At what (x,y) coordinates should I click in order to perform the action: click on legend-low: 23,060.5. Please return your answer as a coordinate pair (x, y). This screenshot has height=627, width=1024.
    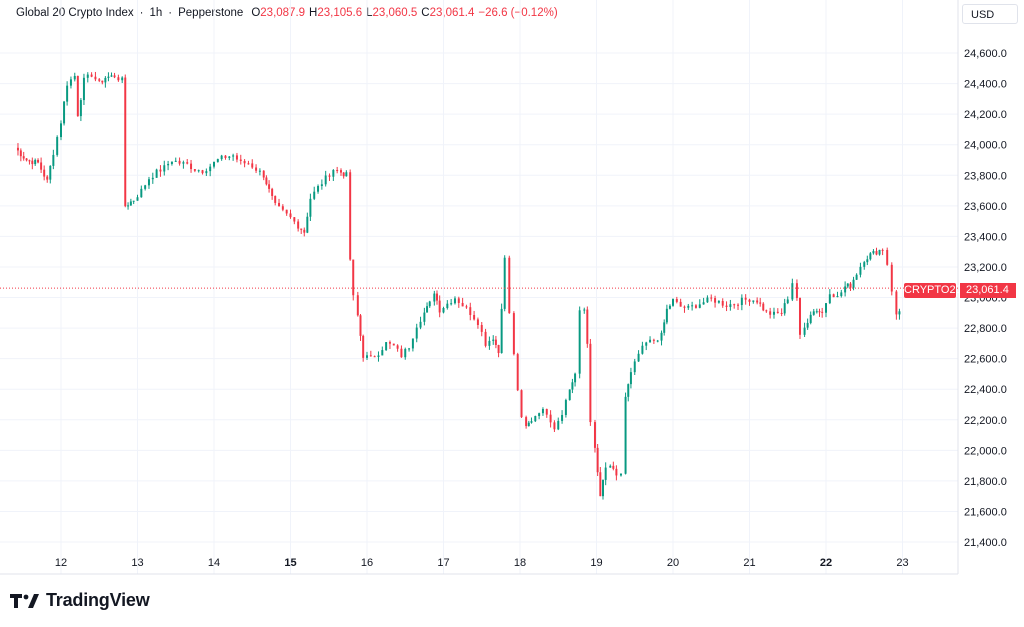
    Looking at the image, I should click on (395, 13).